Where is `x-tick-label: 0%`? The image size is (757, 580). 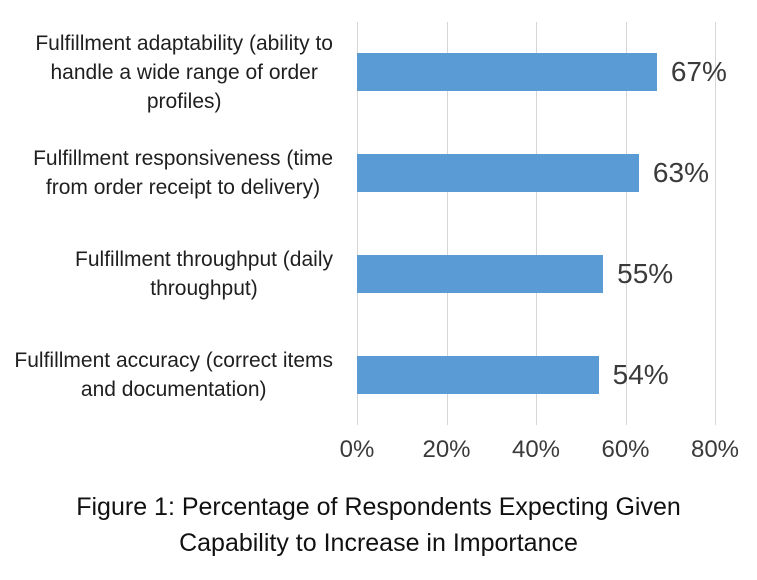
x-tick-label: 0% is located at coordinates (357, 449).